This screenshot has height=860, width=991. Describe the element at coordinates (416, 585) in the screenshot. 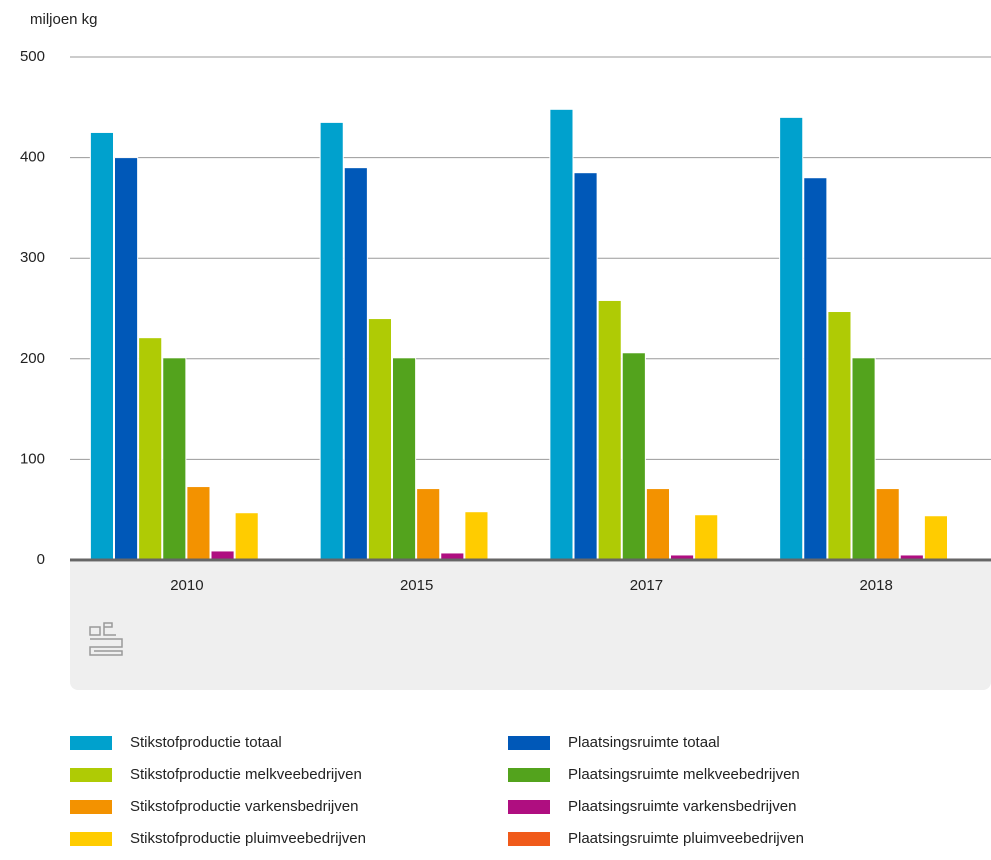

I see `x-tick-label: 2015` at that location.